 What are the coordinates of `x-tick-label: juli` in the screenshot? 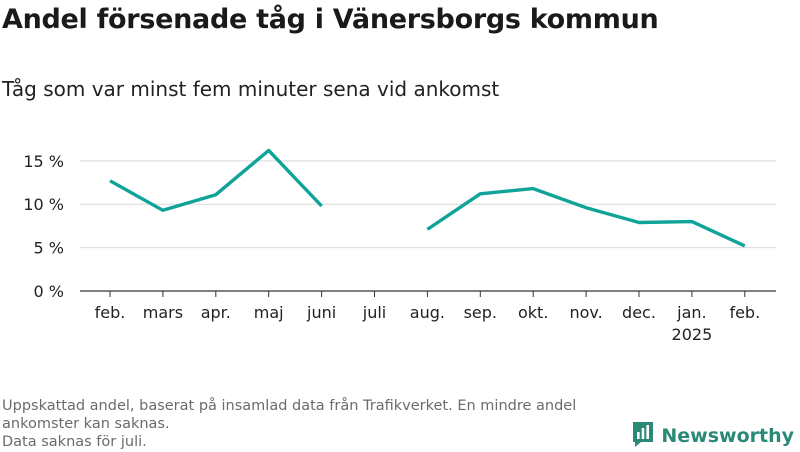 It's located at (374, 312).